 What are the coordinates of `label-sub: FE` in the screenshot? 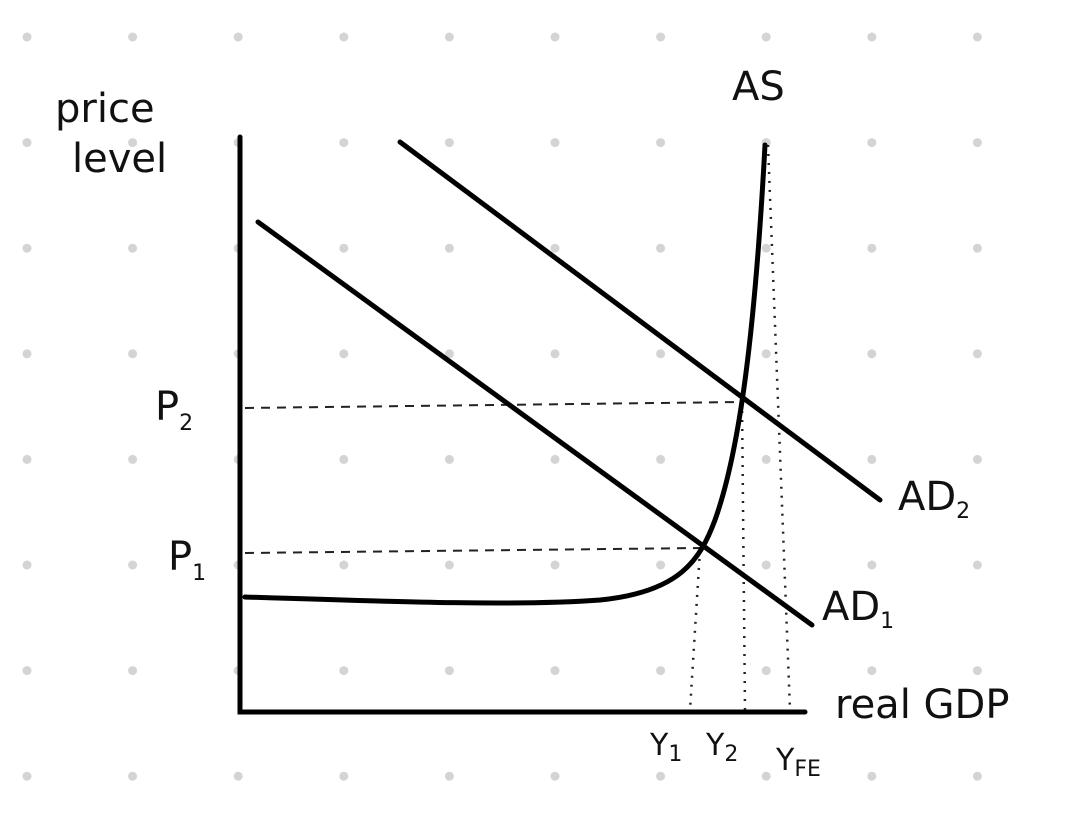 It's located at (807, 769).